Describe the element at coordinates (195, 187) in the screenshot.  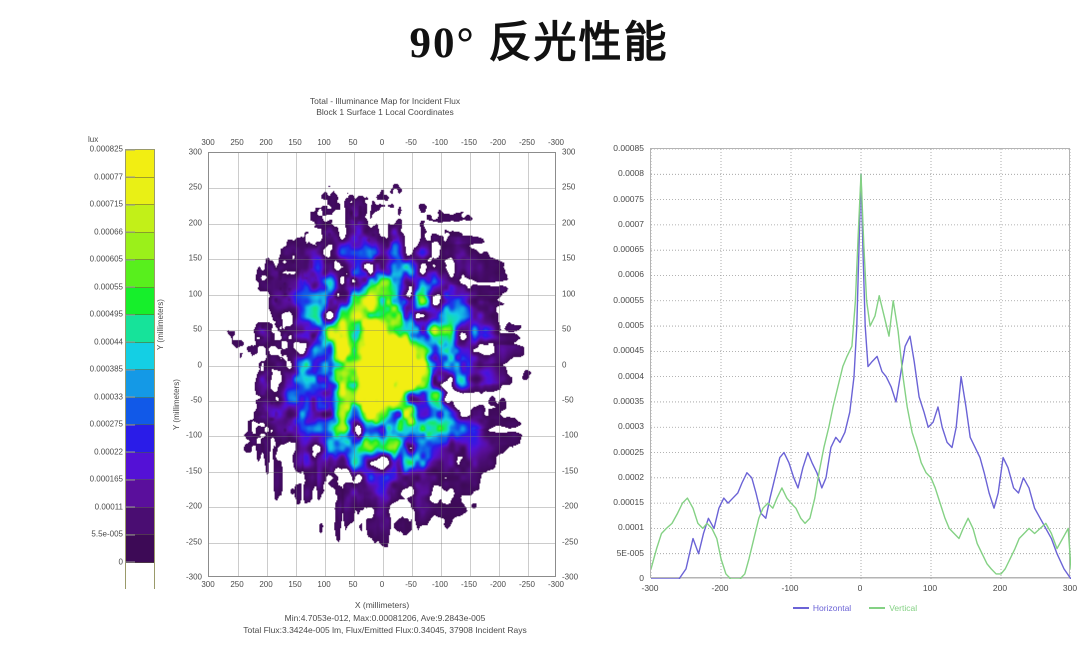
I see `heatmap-y-tick-left: 250` at that location.